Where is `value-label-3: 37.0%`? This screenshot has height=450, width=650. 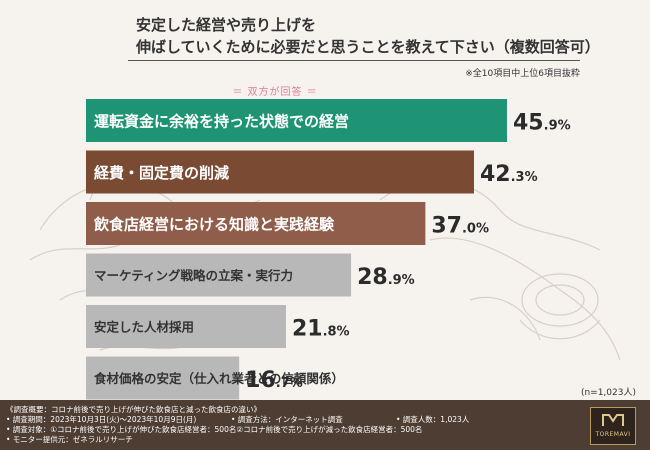 value-label-3: 37.0% is located at coordinates (460, 226).